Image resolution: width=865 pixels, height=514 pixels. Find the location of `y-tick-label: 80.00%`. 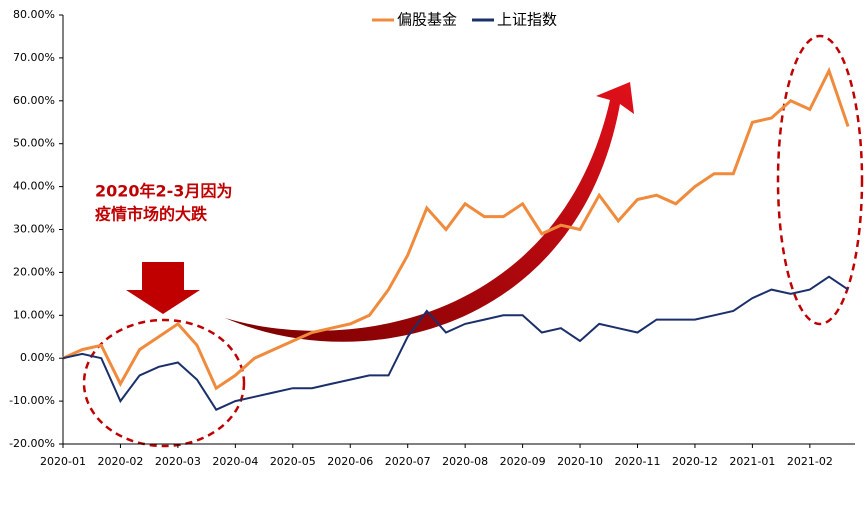

y-tick-label: 80.00% is located at coordinates (34, 14).